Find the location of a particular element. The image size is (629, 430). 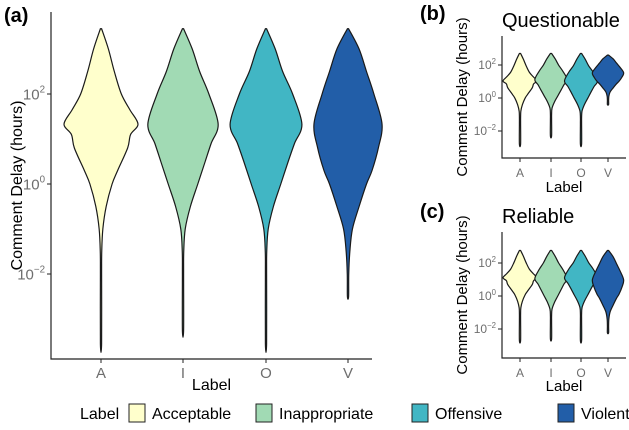

panel-title: Questionable is located at coordinates (561, 21).